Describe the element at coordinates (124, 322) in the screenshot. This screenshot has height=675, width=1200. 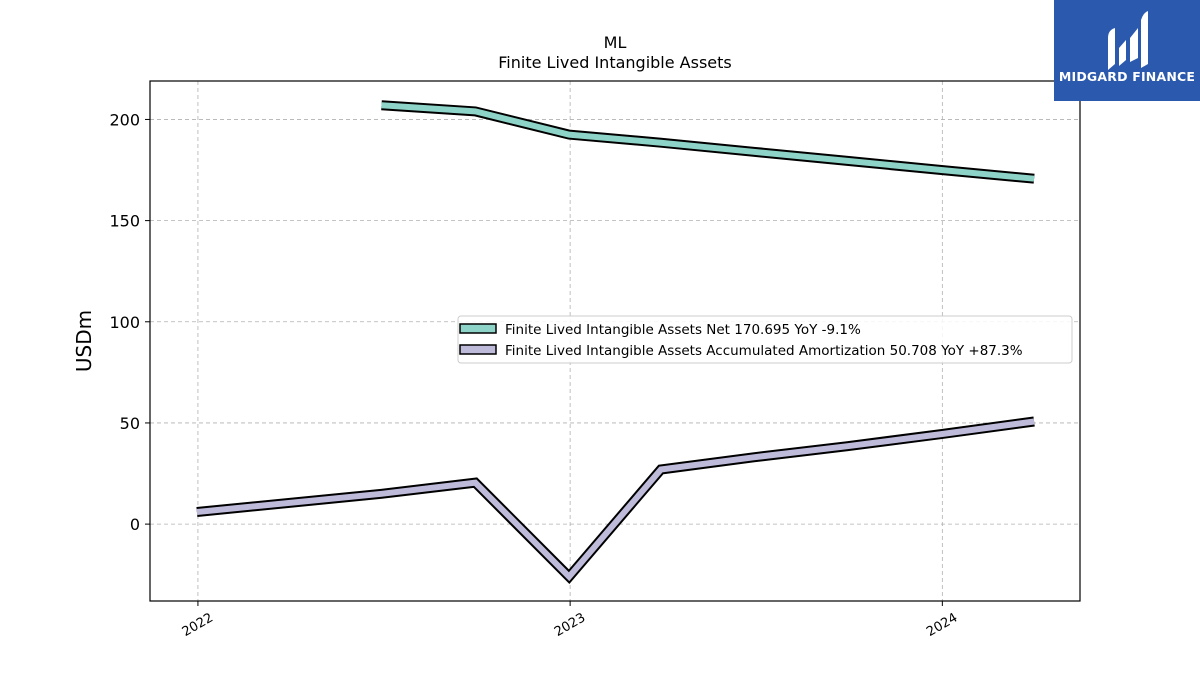
I see `y-tick-label: 100` at that location.